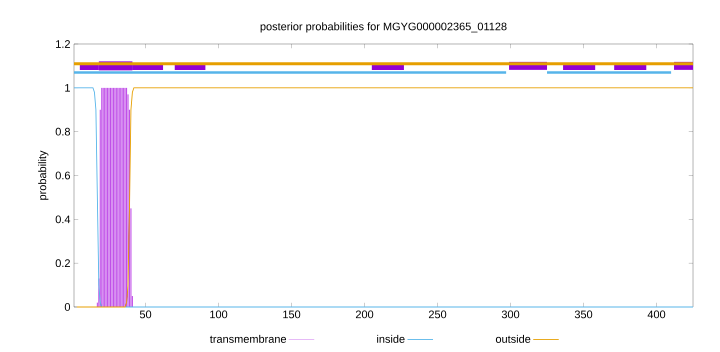 This screenshot has height=352, width=720. Describe the element at coordinates (63, 263) in the screenshot. I see `y-tick-label: 0.2` at that location.